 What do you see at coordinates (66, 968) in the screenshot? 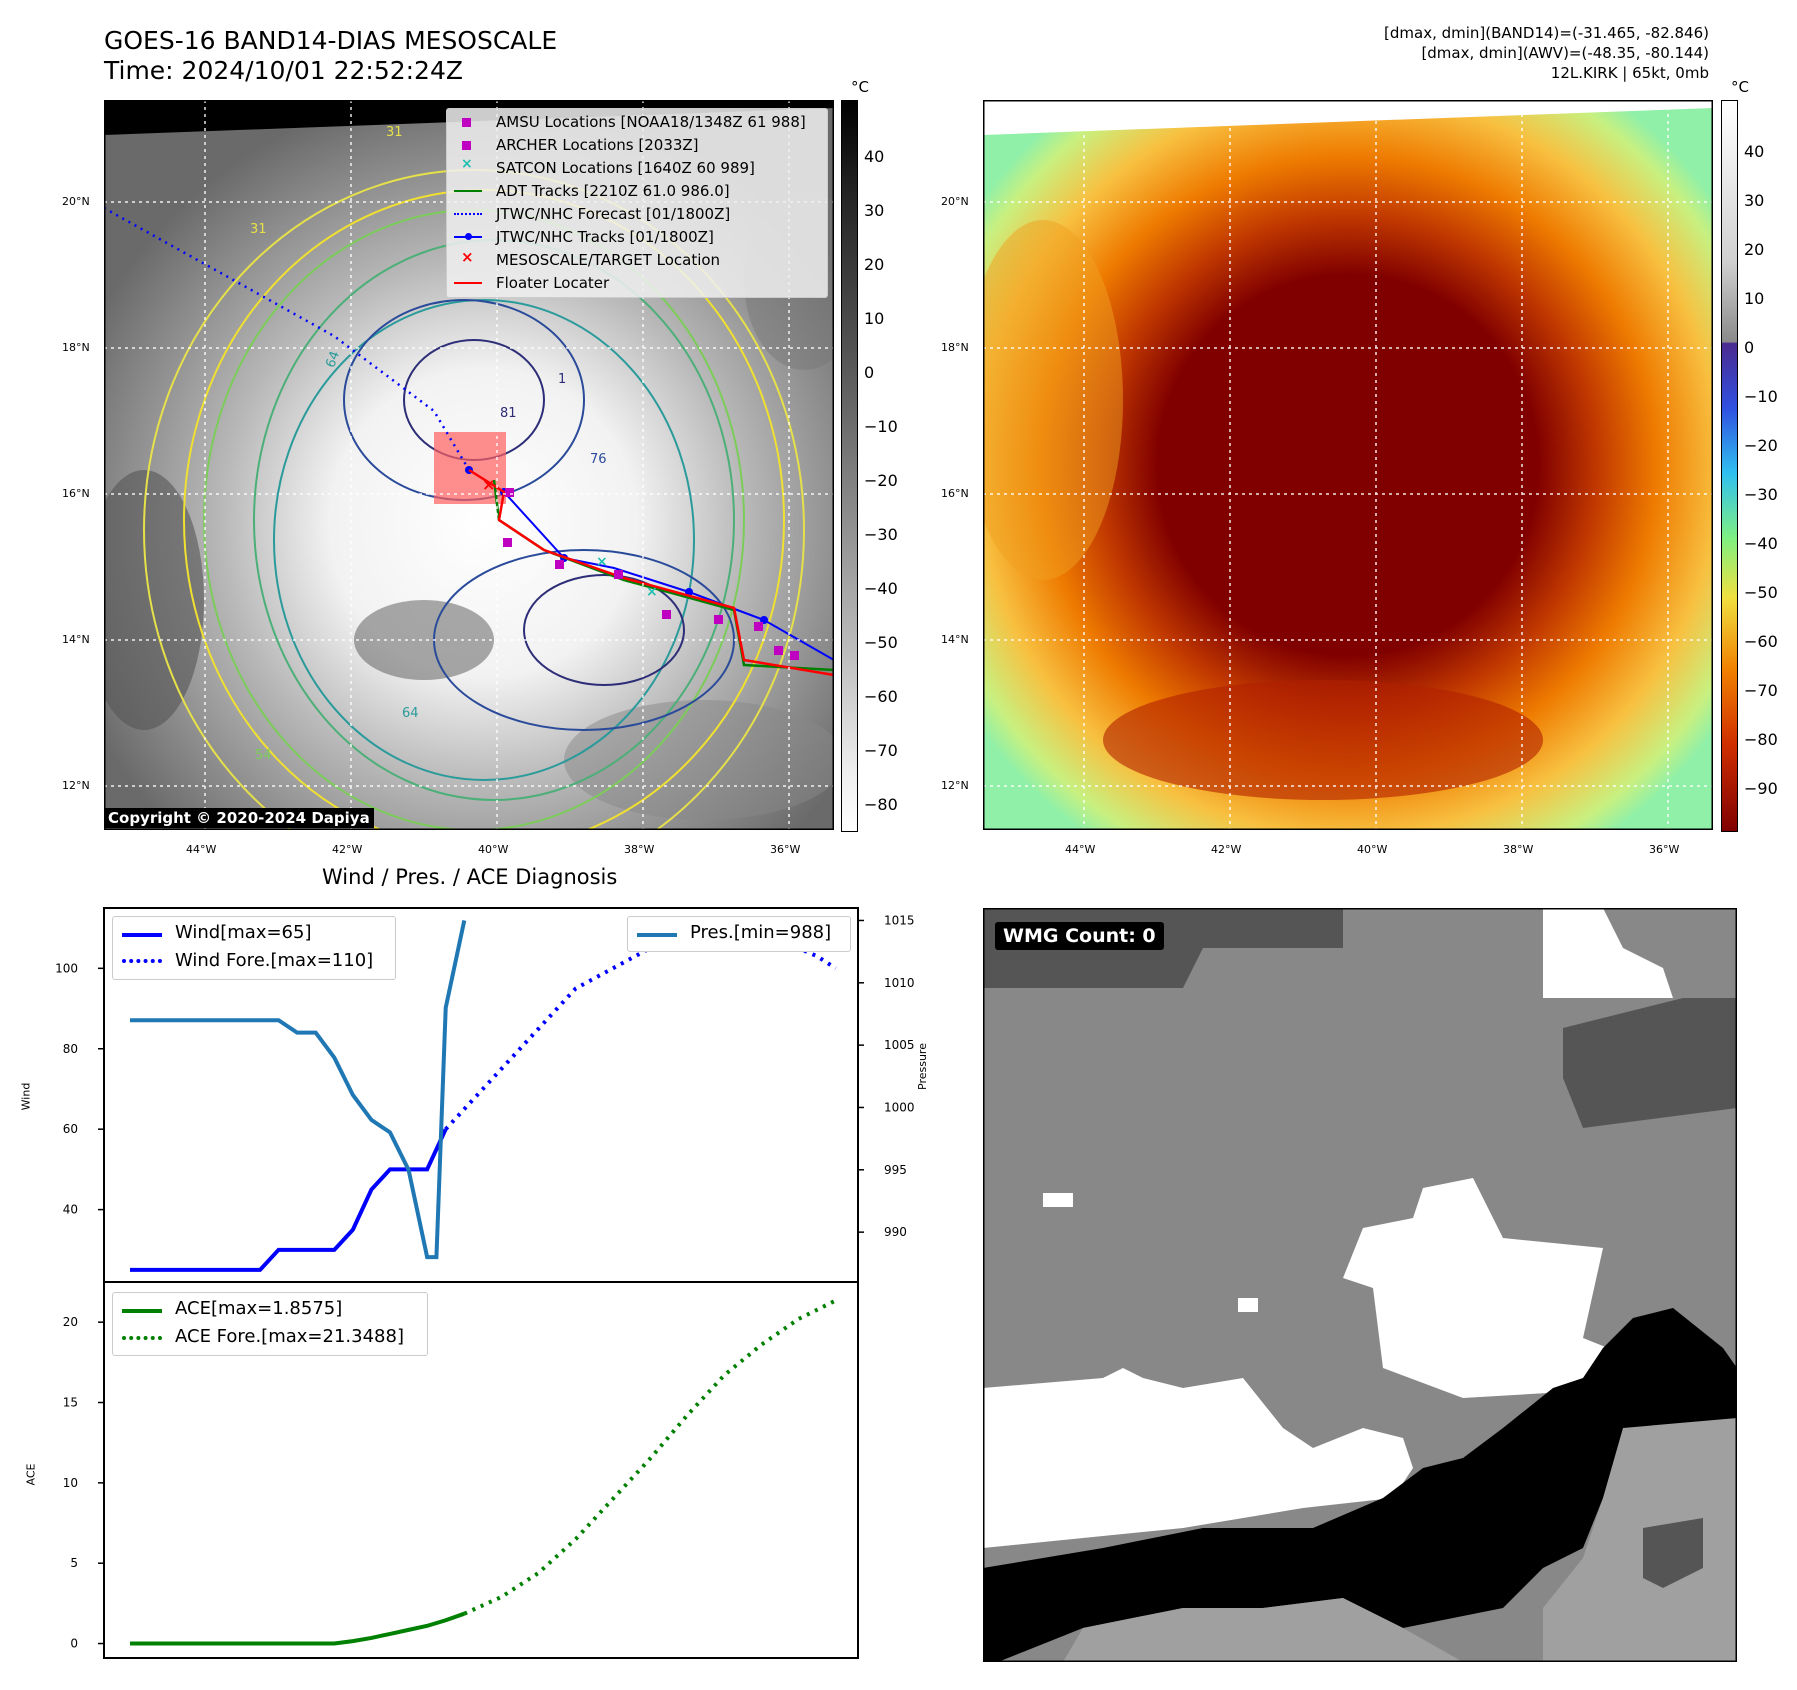
I see `y-tick-label: 100` at bounding box center [66, 968].